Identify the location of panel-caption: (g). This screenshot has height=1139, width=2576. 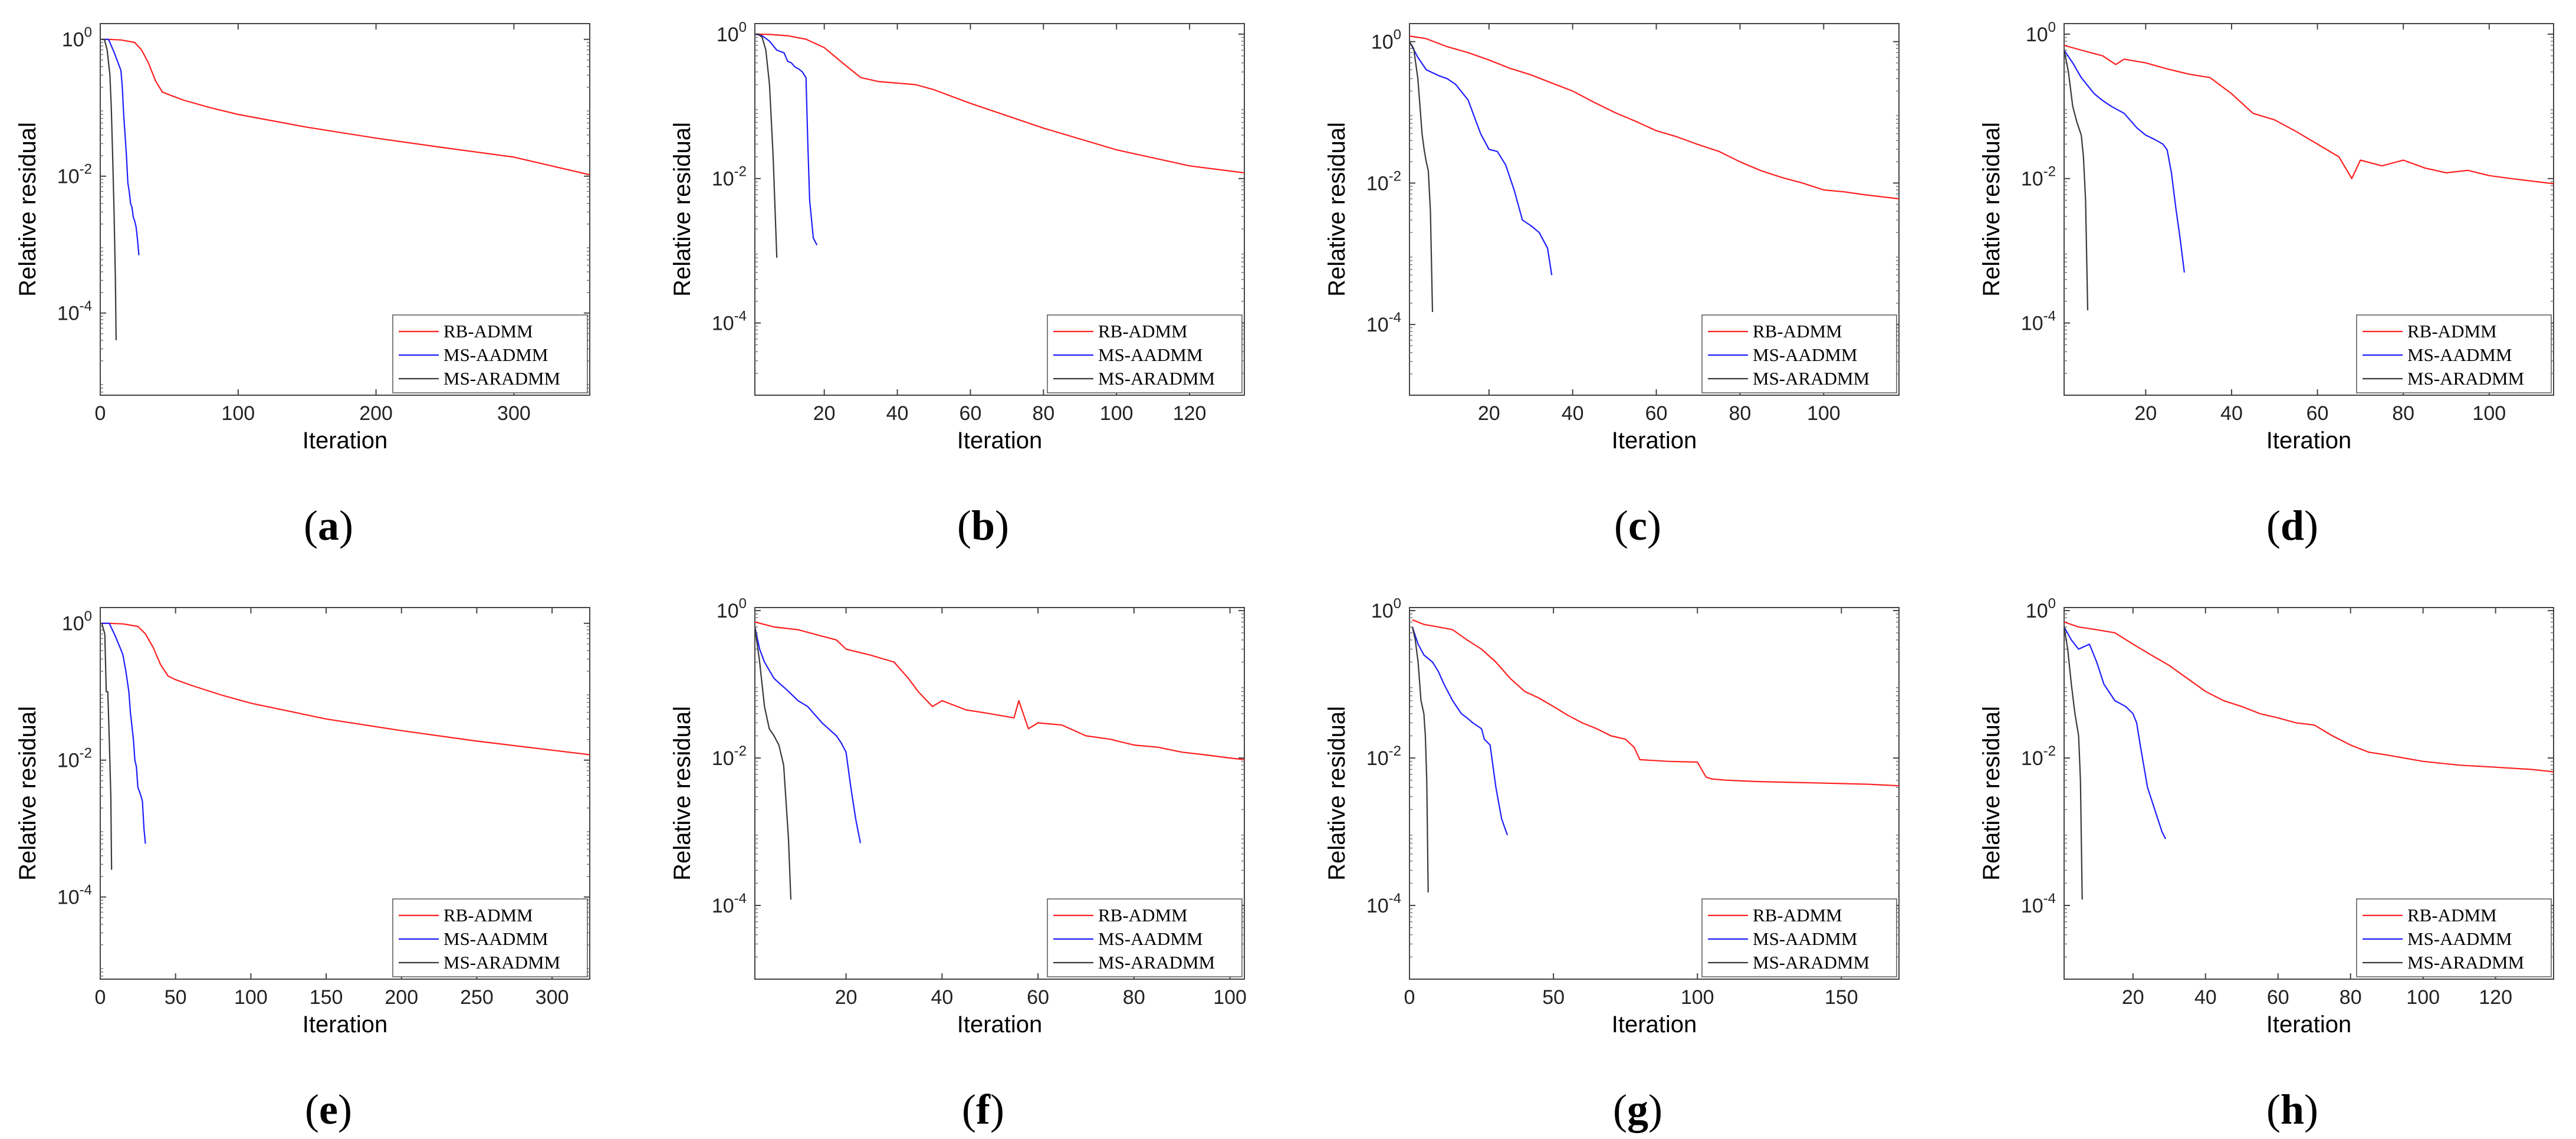
(1637, 1109).